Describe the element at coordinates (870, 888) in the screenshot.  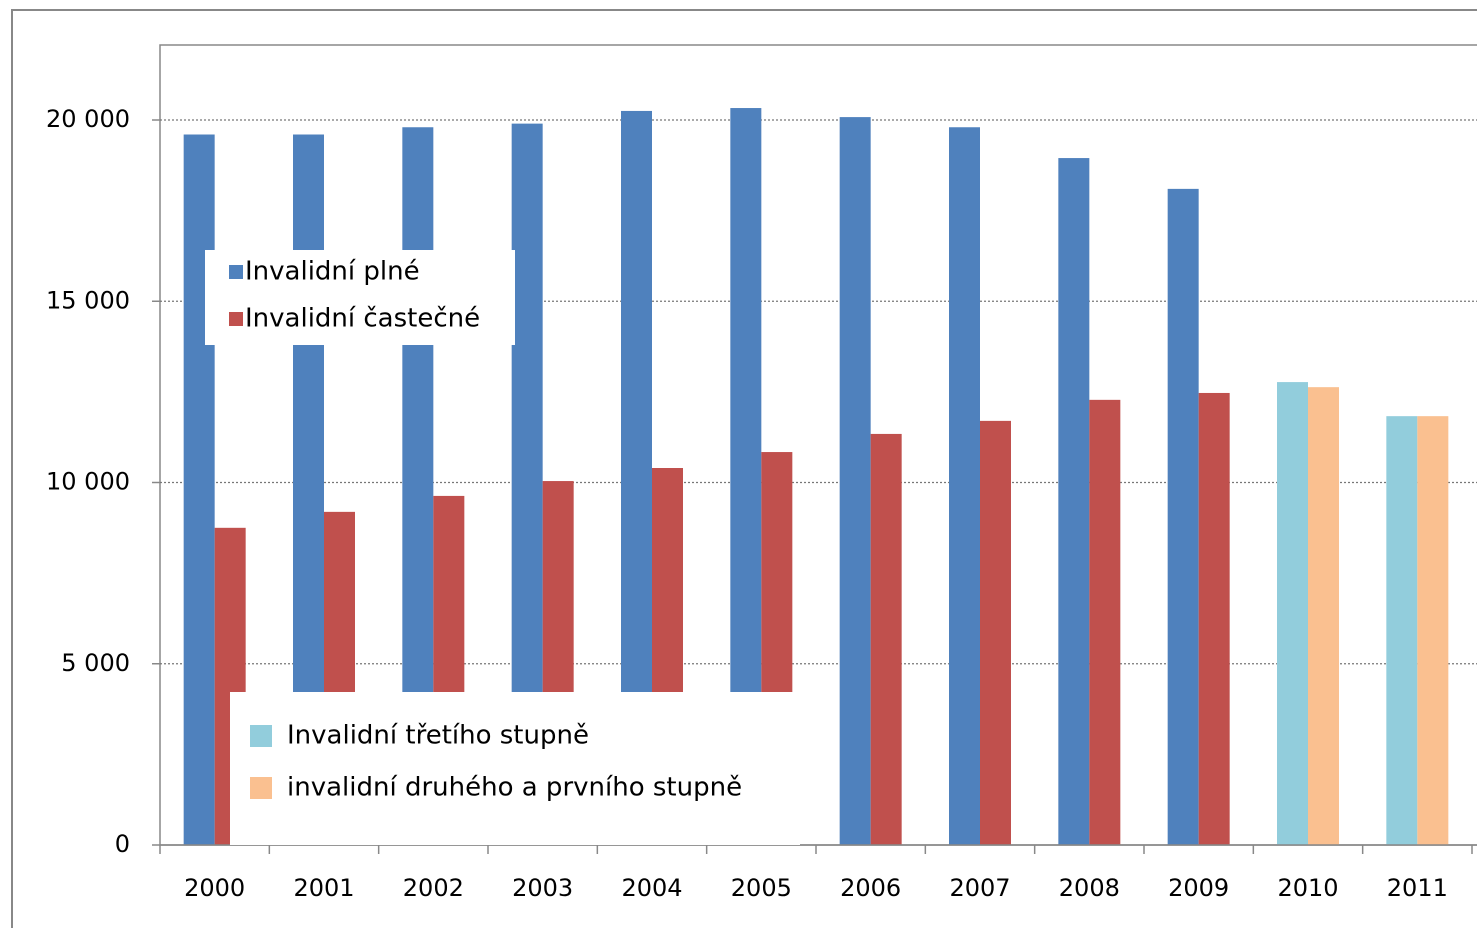
I see `x-tick-label: 2006` at that location.